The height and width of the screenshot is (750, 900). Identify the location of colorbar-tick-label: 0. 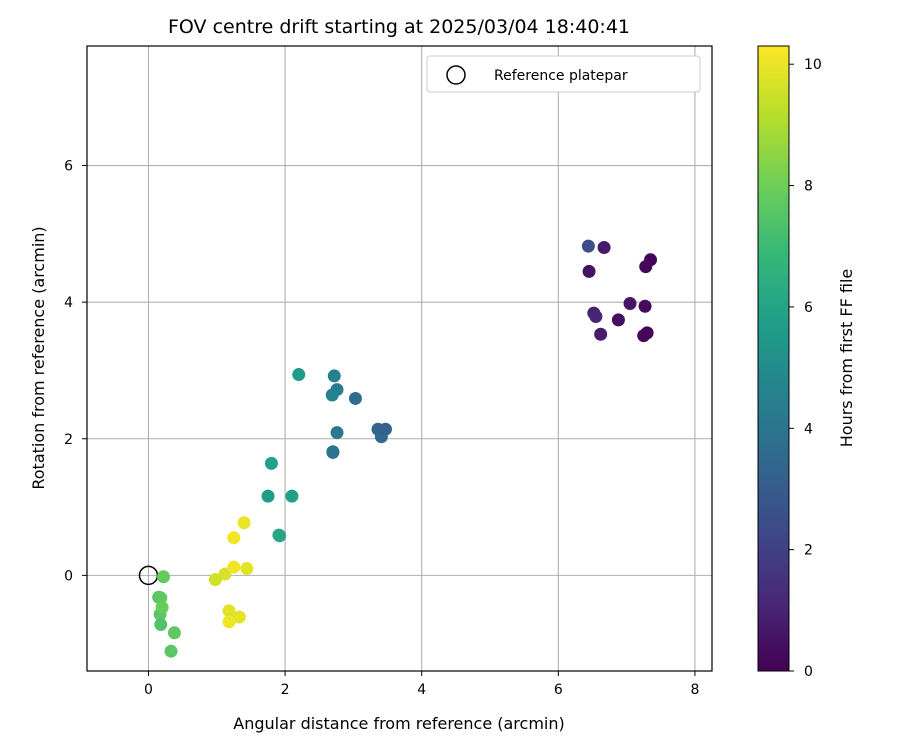
(808, 672).